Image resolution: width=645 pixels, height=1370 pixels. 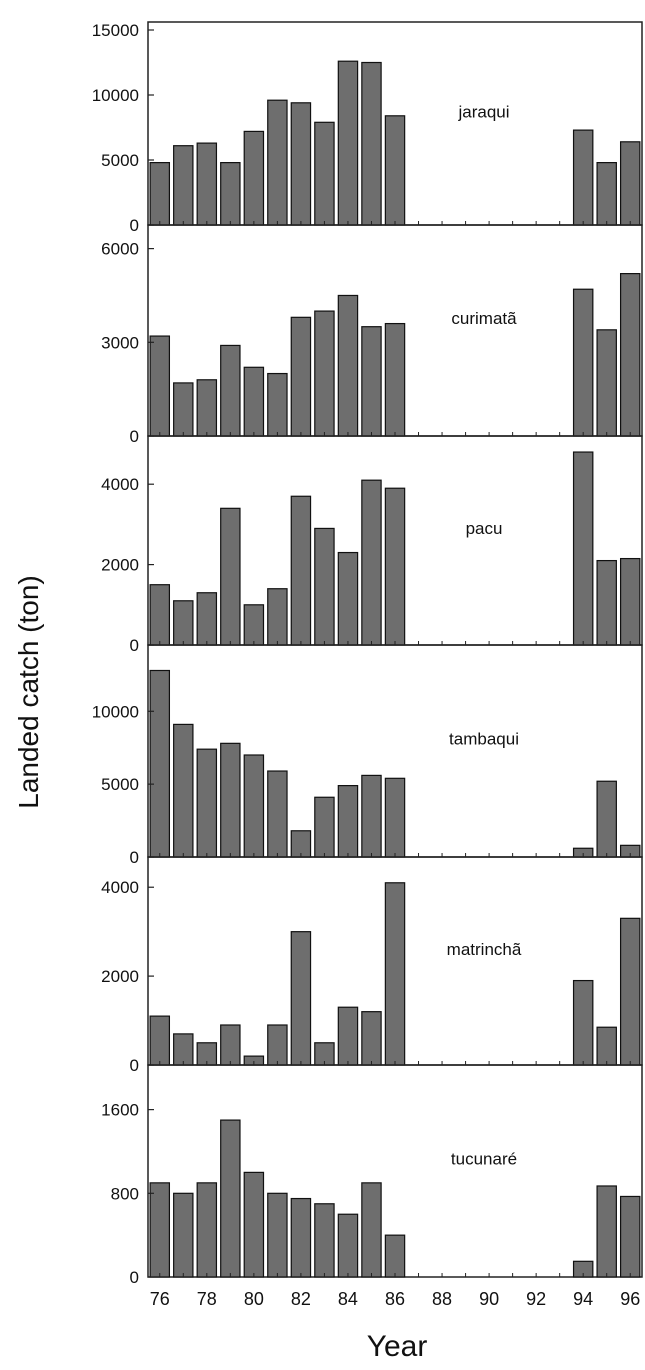 What do you see at coordinates (120, 342) in the screenshot?
I see `y-tick-label: 3000` at bounding box center [120, 342].